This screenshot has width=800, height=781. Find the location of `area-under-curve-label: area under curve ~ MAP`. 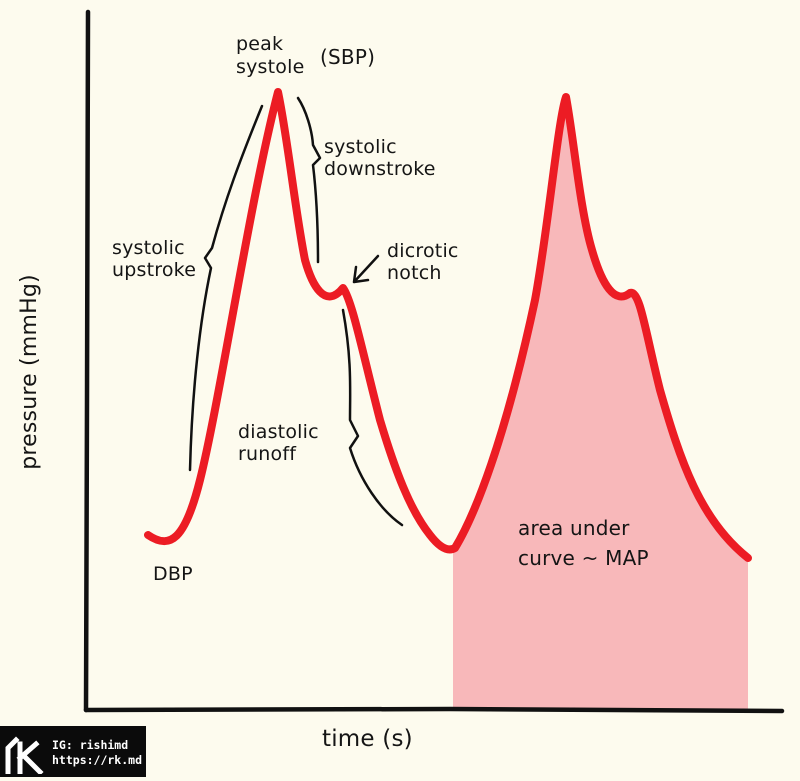

area-under-curve-label: area under curve ~ MAP is located at coordinates (583, 543).